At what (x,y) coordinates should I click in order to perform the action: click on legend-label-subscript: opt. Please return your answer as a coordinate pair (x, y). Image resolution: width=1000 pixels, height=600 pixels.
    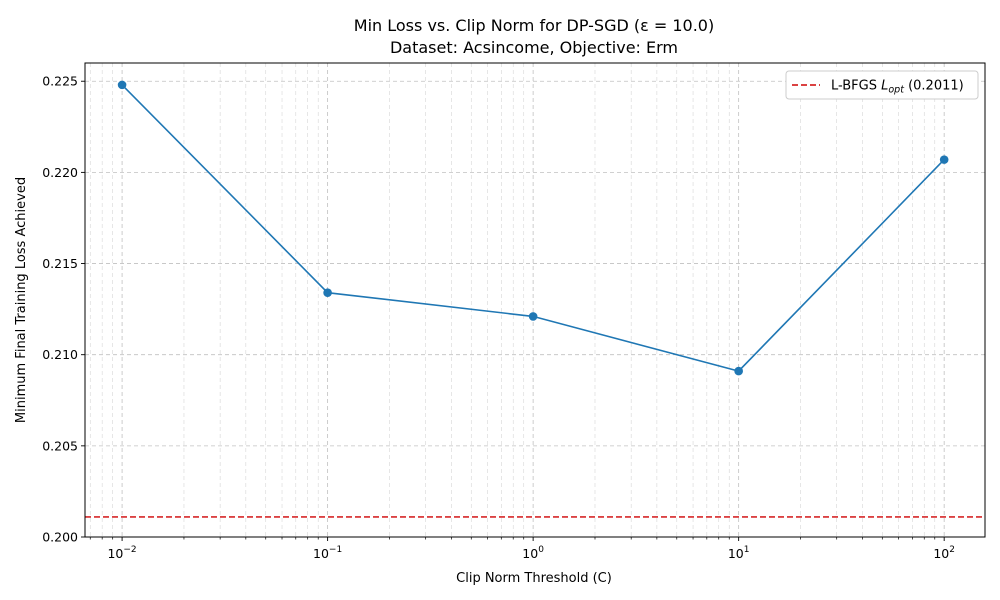
    Looking at the image, I should click on (896, 90).